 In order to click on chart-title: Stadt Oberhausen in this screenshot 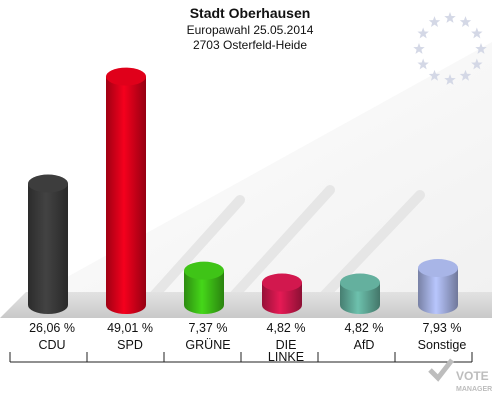, I will do `click(250, 13)`.